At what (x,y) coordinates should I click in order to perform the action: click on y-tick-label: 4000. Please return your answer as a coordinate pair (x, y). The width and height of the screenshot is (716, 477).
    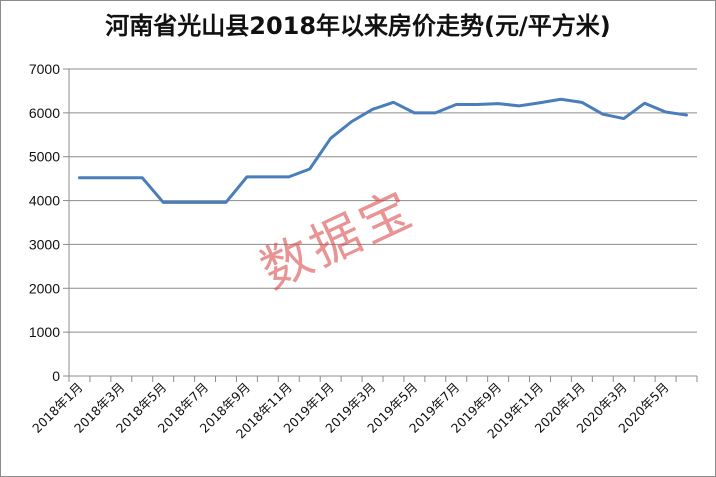
    Looking at the image, I should click on (44, 201).